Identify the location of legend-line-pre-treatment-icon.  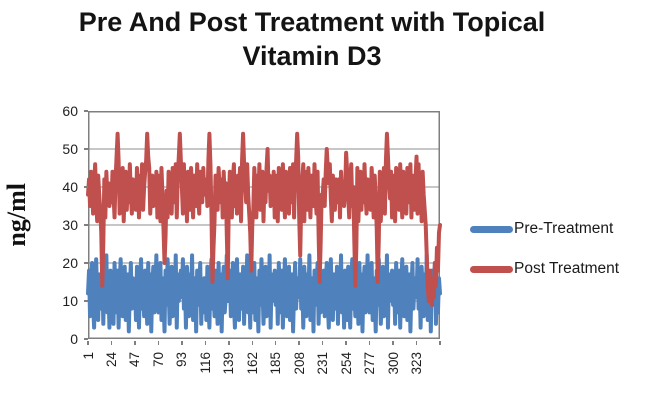
(491, 229).